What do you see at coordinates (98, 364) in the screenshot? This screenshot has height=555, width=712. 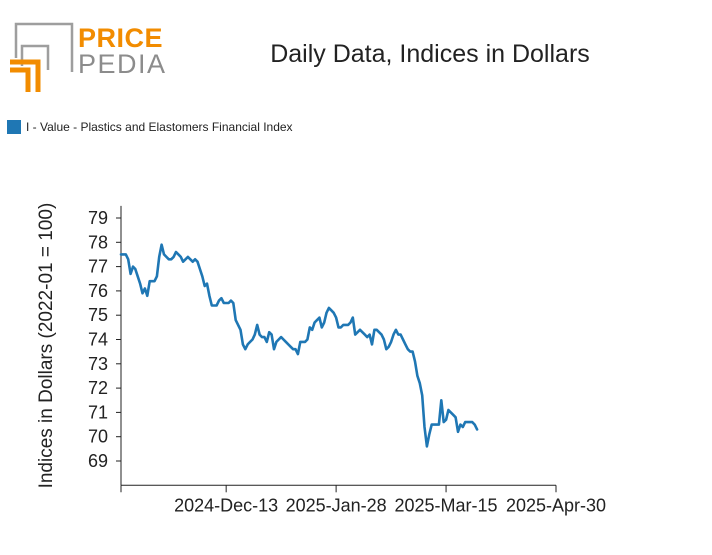 I see `y-tick-label: 73` at bounding box center [98, 364].